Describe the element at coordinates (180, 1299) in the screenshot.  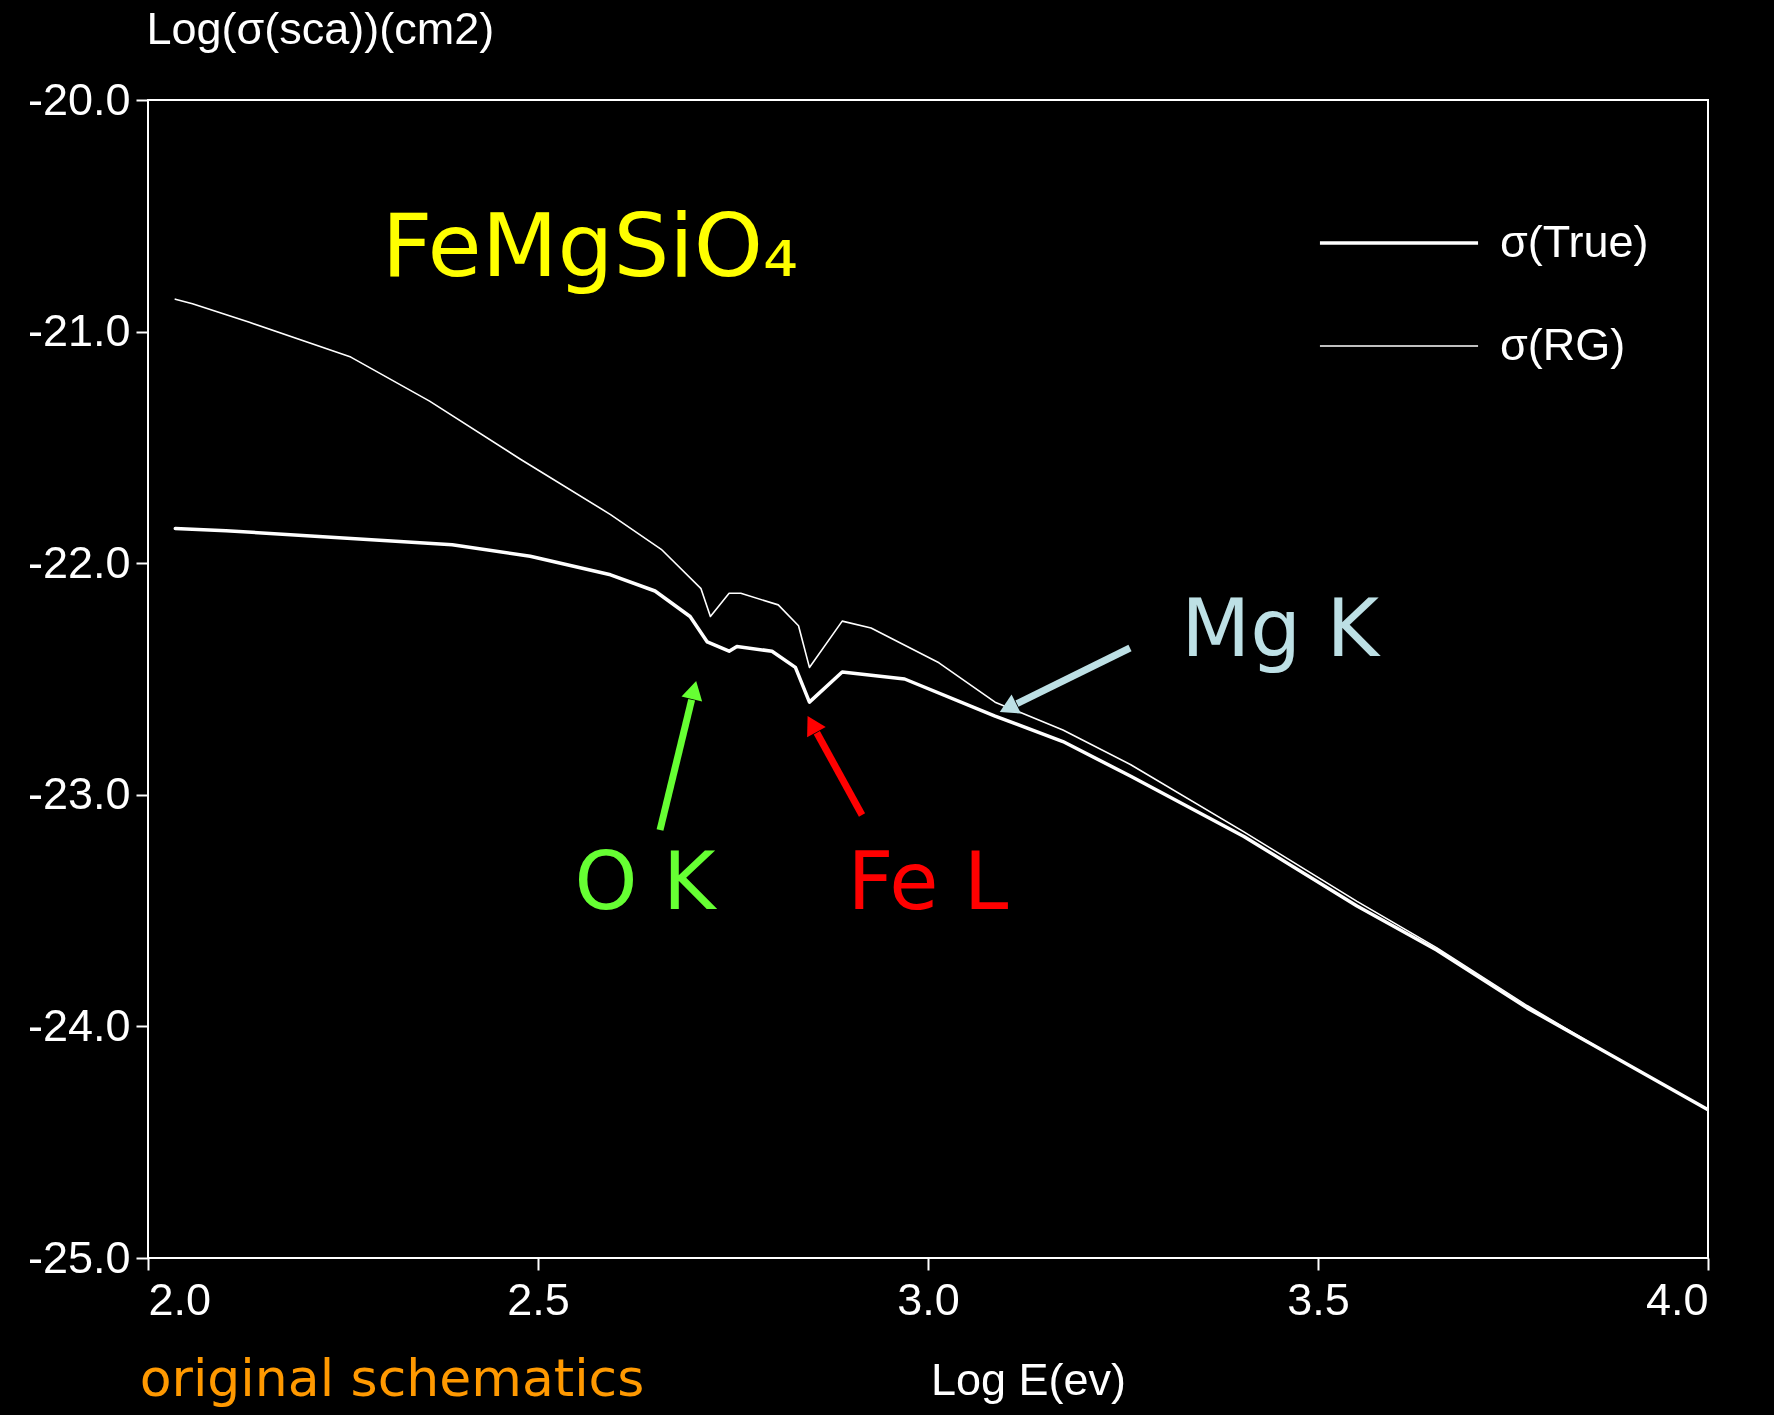
I see `x-tick-label: 2.0` at that location.